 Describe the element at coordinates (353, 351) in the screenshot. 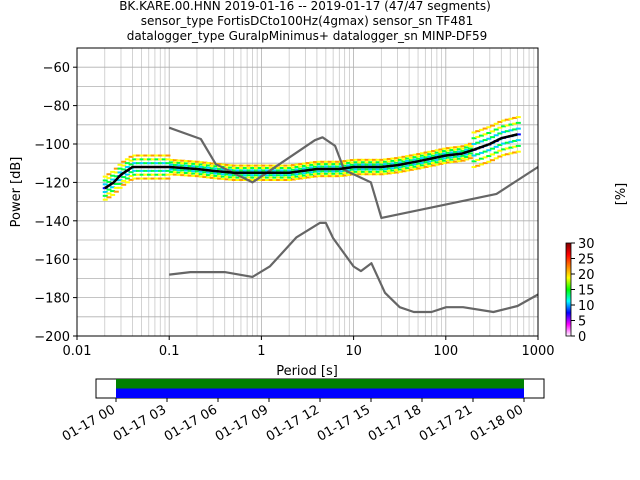

I see `x-tick-label: 10` at that location.